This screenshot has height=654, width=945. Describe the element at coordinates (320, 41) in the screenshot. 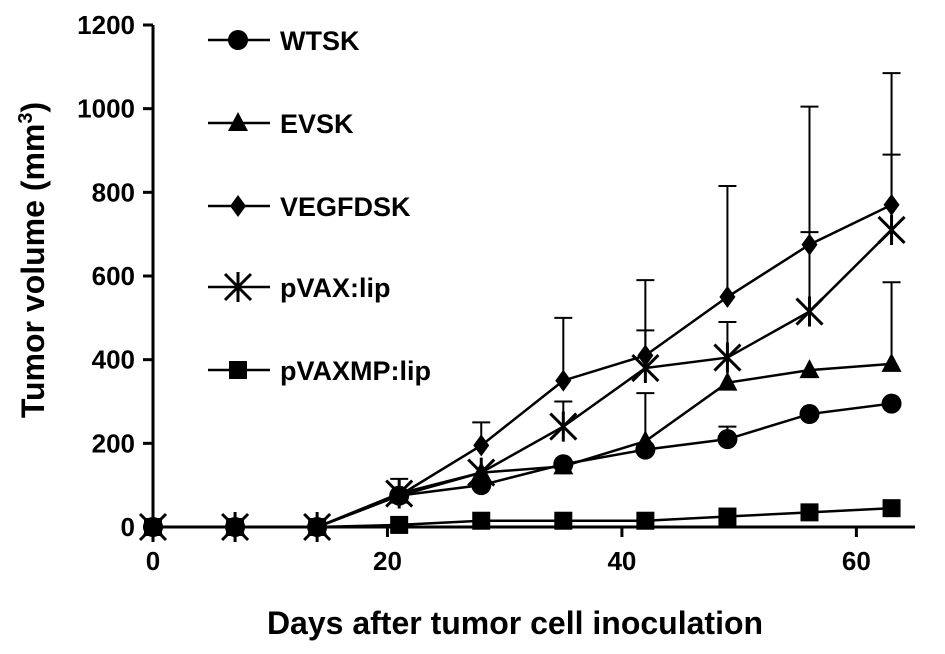

I see `legend-label: WTSK` at that location.